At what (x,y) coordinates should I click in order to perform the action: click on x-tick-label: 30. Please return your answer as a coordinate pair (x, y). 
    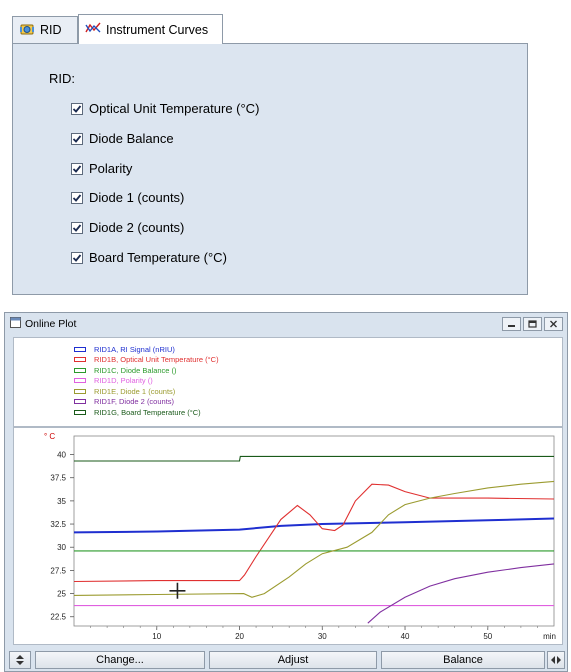
    Looking at the image, I should click on (322, 636).